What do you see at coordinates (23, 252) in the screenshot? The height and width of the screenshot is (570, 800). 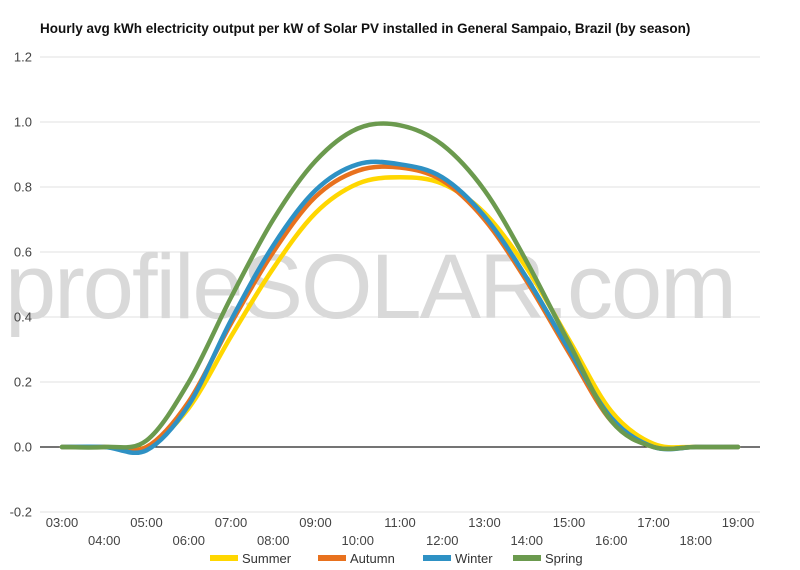 I see `y-tick-label: 0.6` at bounding box center [23, 252].